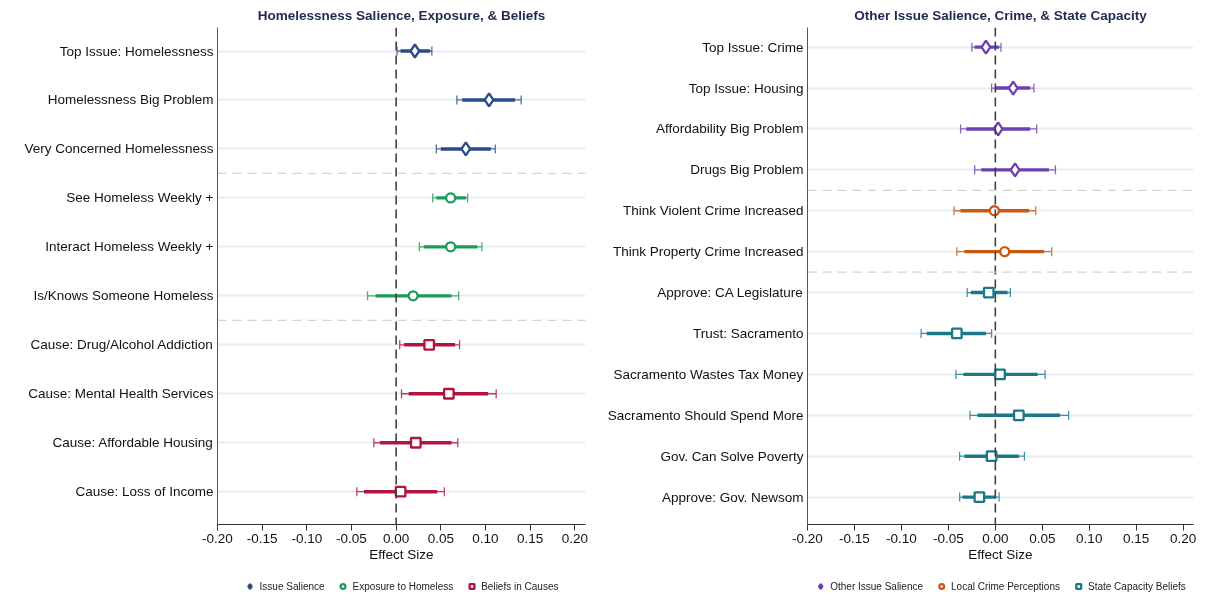  What do you see at coordinates (520, 586) in the screenshot?
I see `legend-label: Beliefs in Causes` at bounding box center [520, 586].